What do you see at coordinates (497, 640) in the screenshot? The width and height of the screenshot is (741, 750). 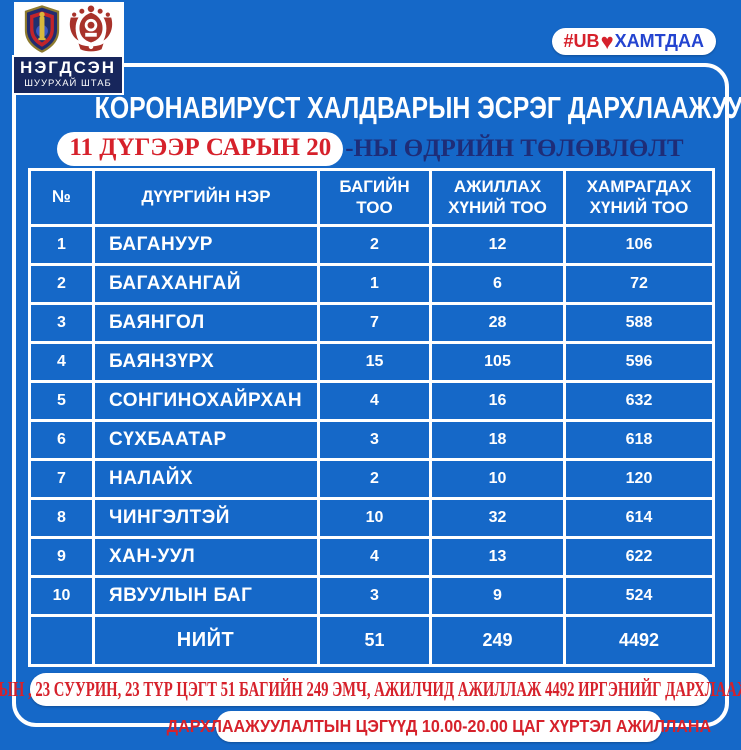 I see `total-workers: 249` at bounding box center [497, 640].